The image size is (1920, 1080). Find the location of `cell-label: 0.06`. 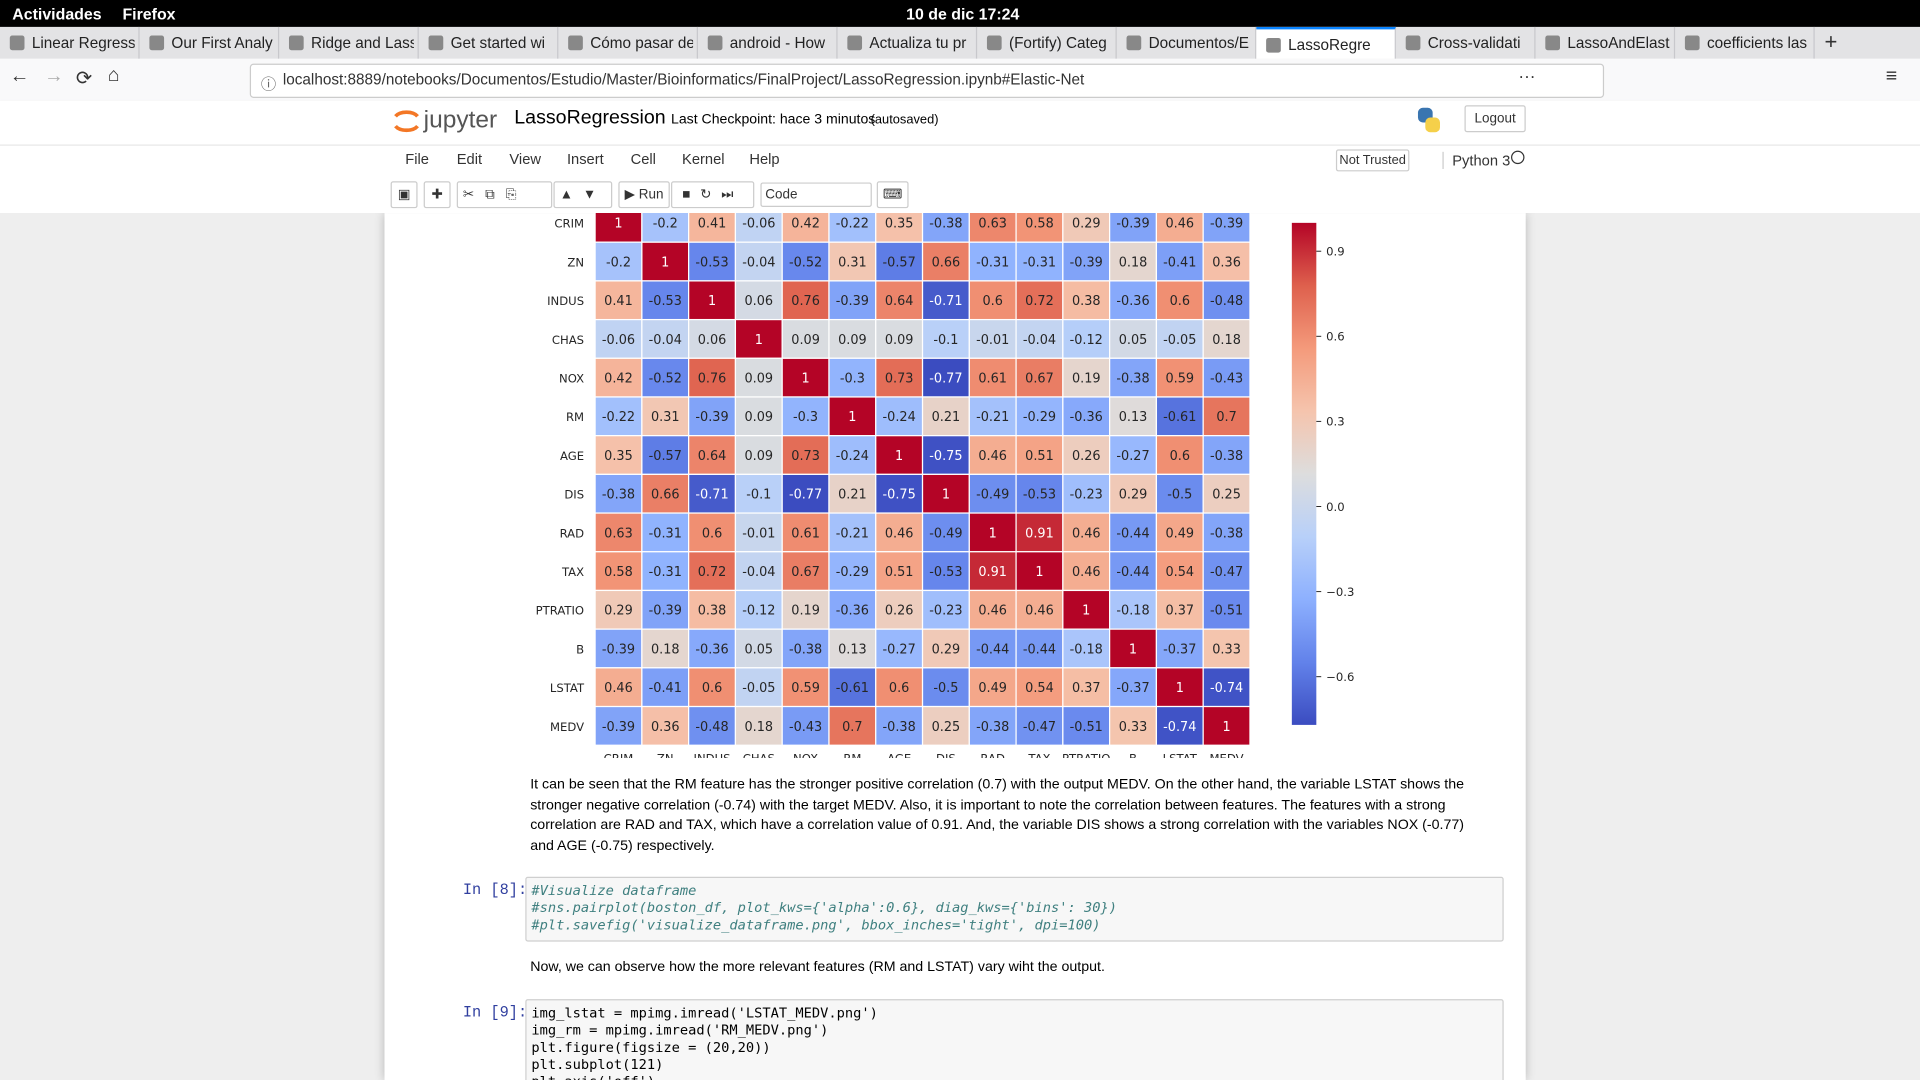

cell-label: 0.06 is located at coordinates (759, 301).